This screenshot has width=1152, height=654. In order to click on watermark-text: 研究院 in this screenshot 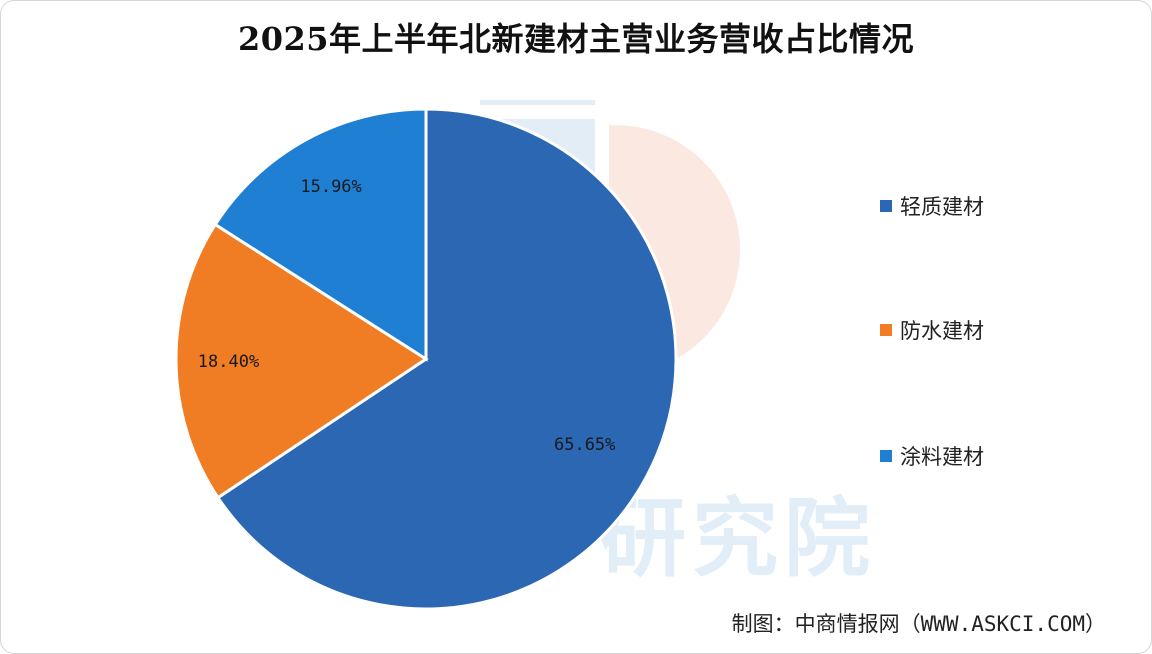, I will do `click(738, 539)`.